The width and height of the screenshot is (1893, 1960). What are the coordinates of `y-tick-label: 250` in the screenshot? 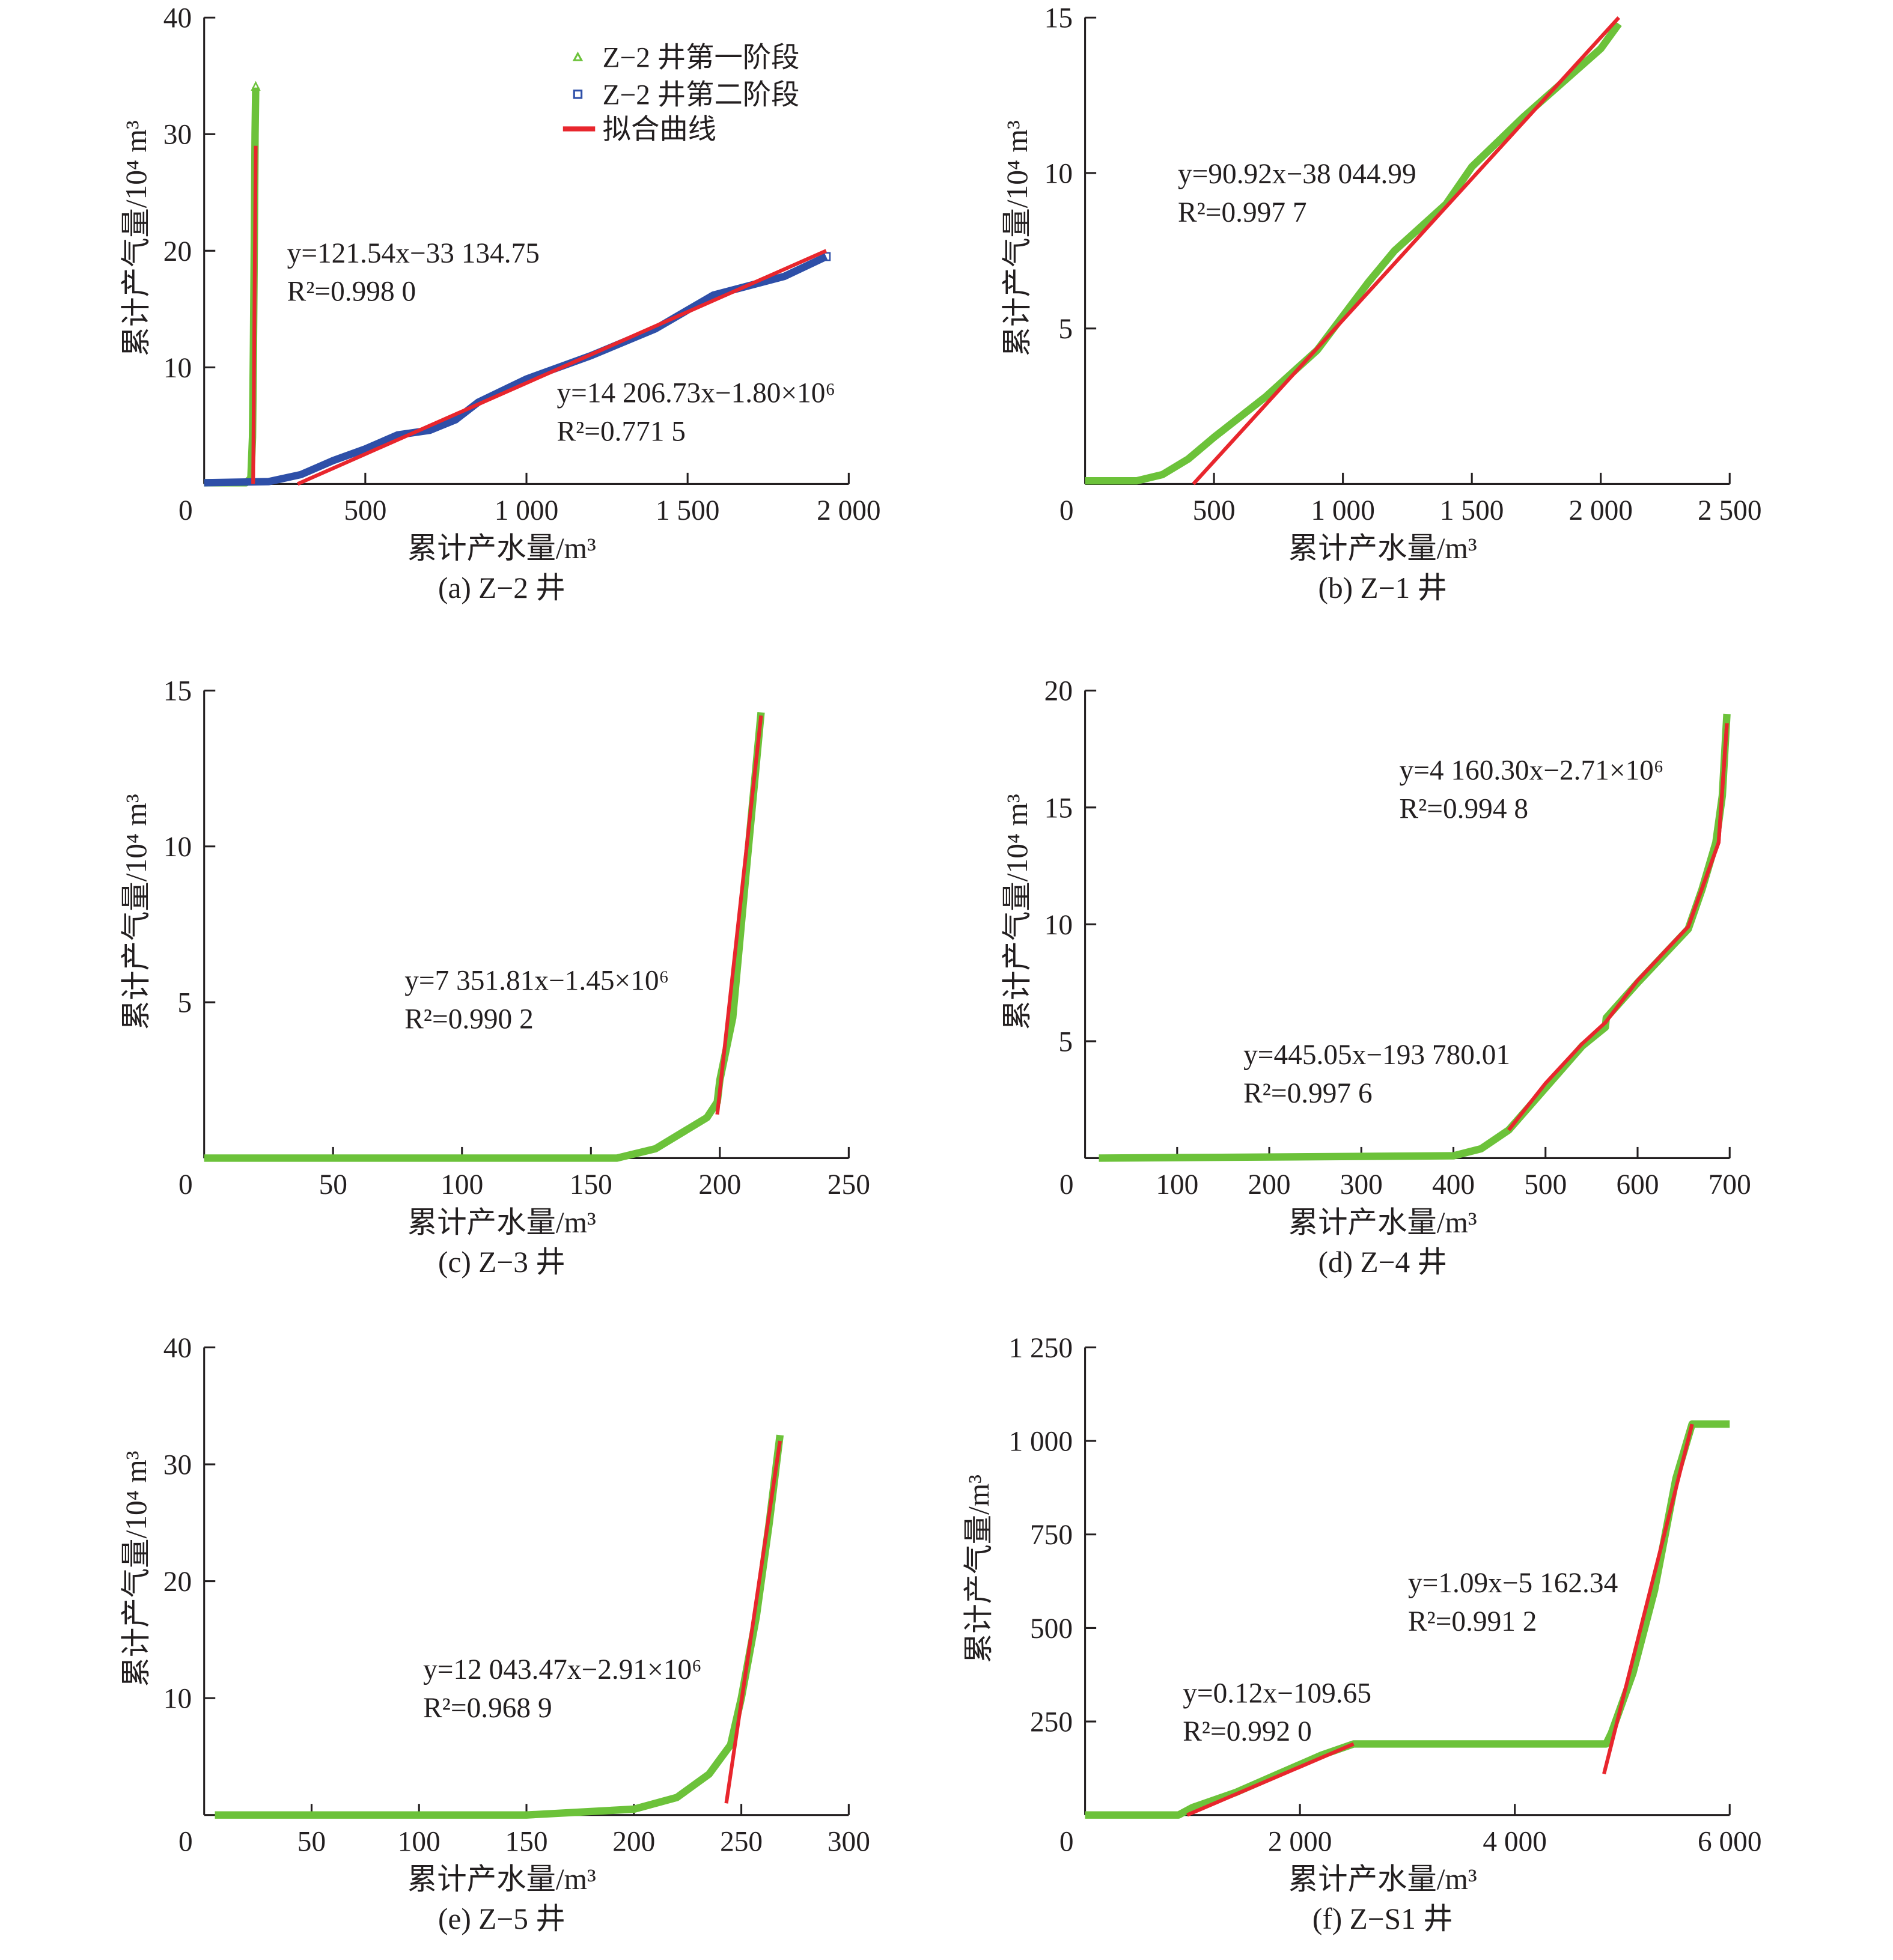 It's located at (1051, 1723).